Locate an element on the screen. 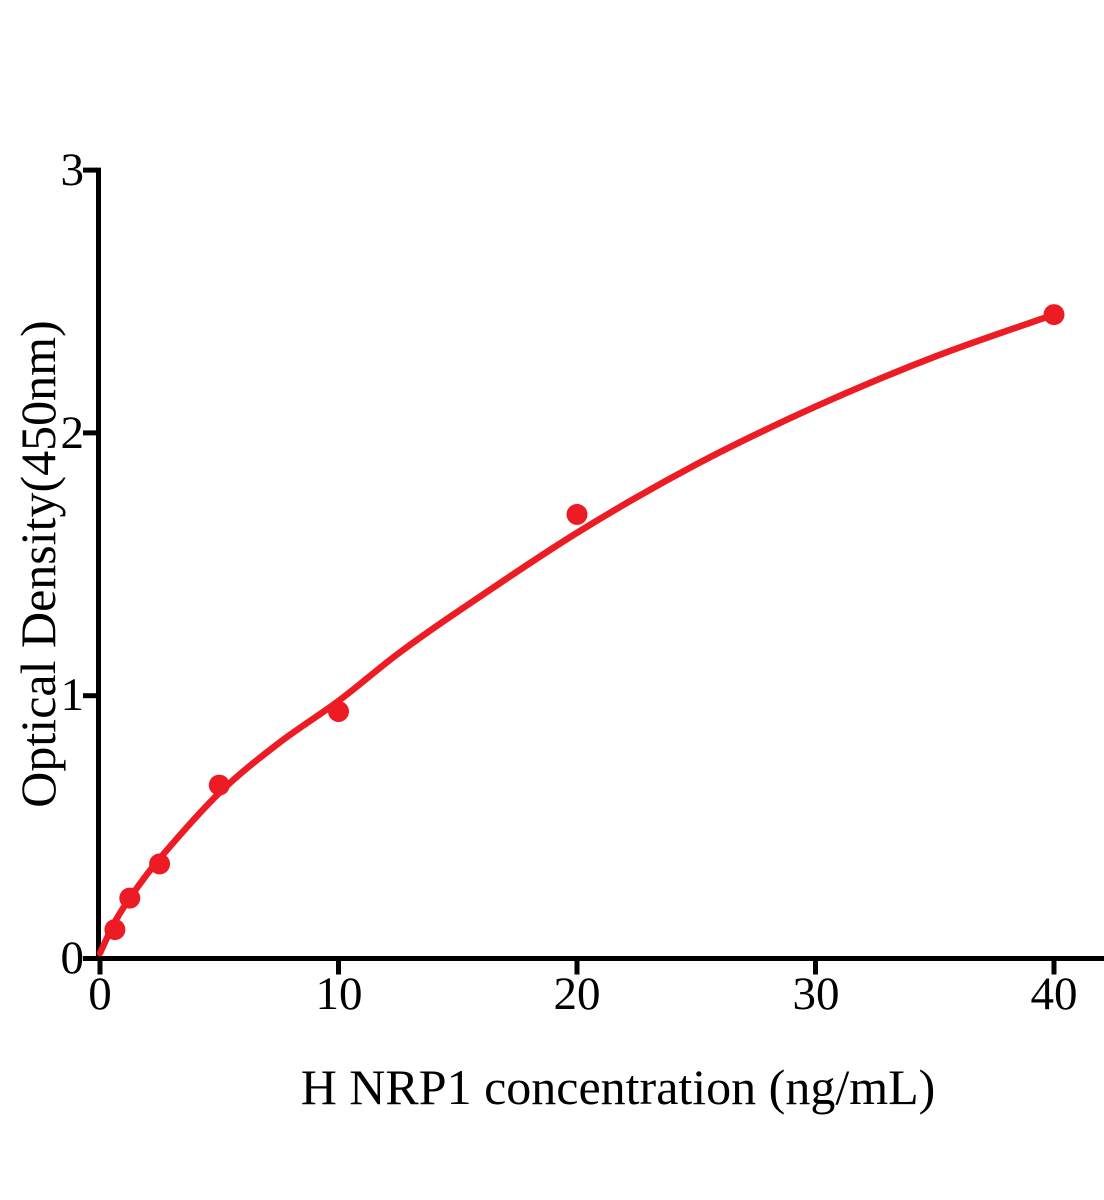 The image size is (1104, 1200). x-tick-label-30: 30 is located at coordinates (816, 994).